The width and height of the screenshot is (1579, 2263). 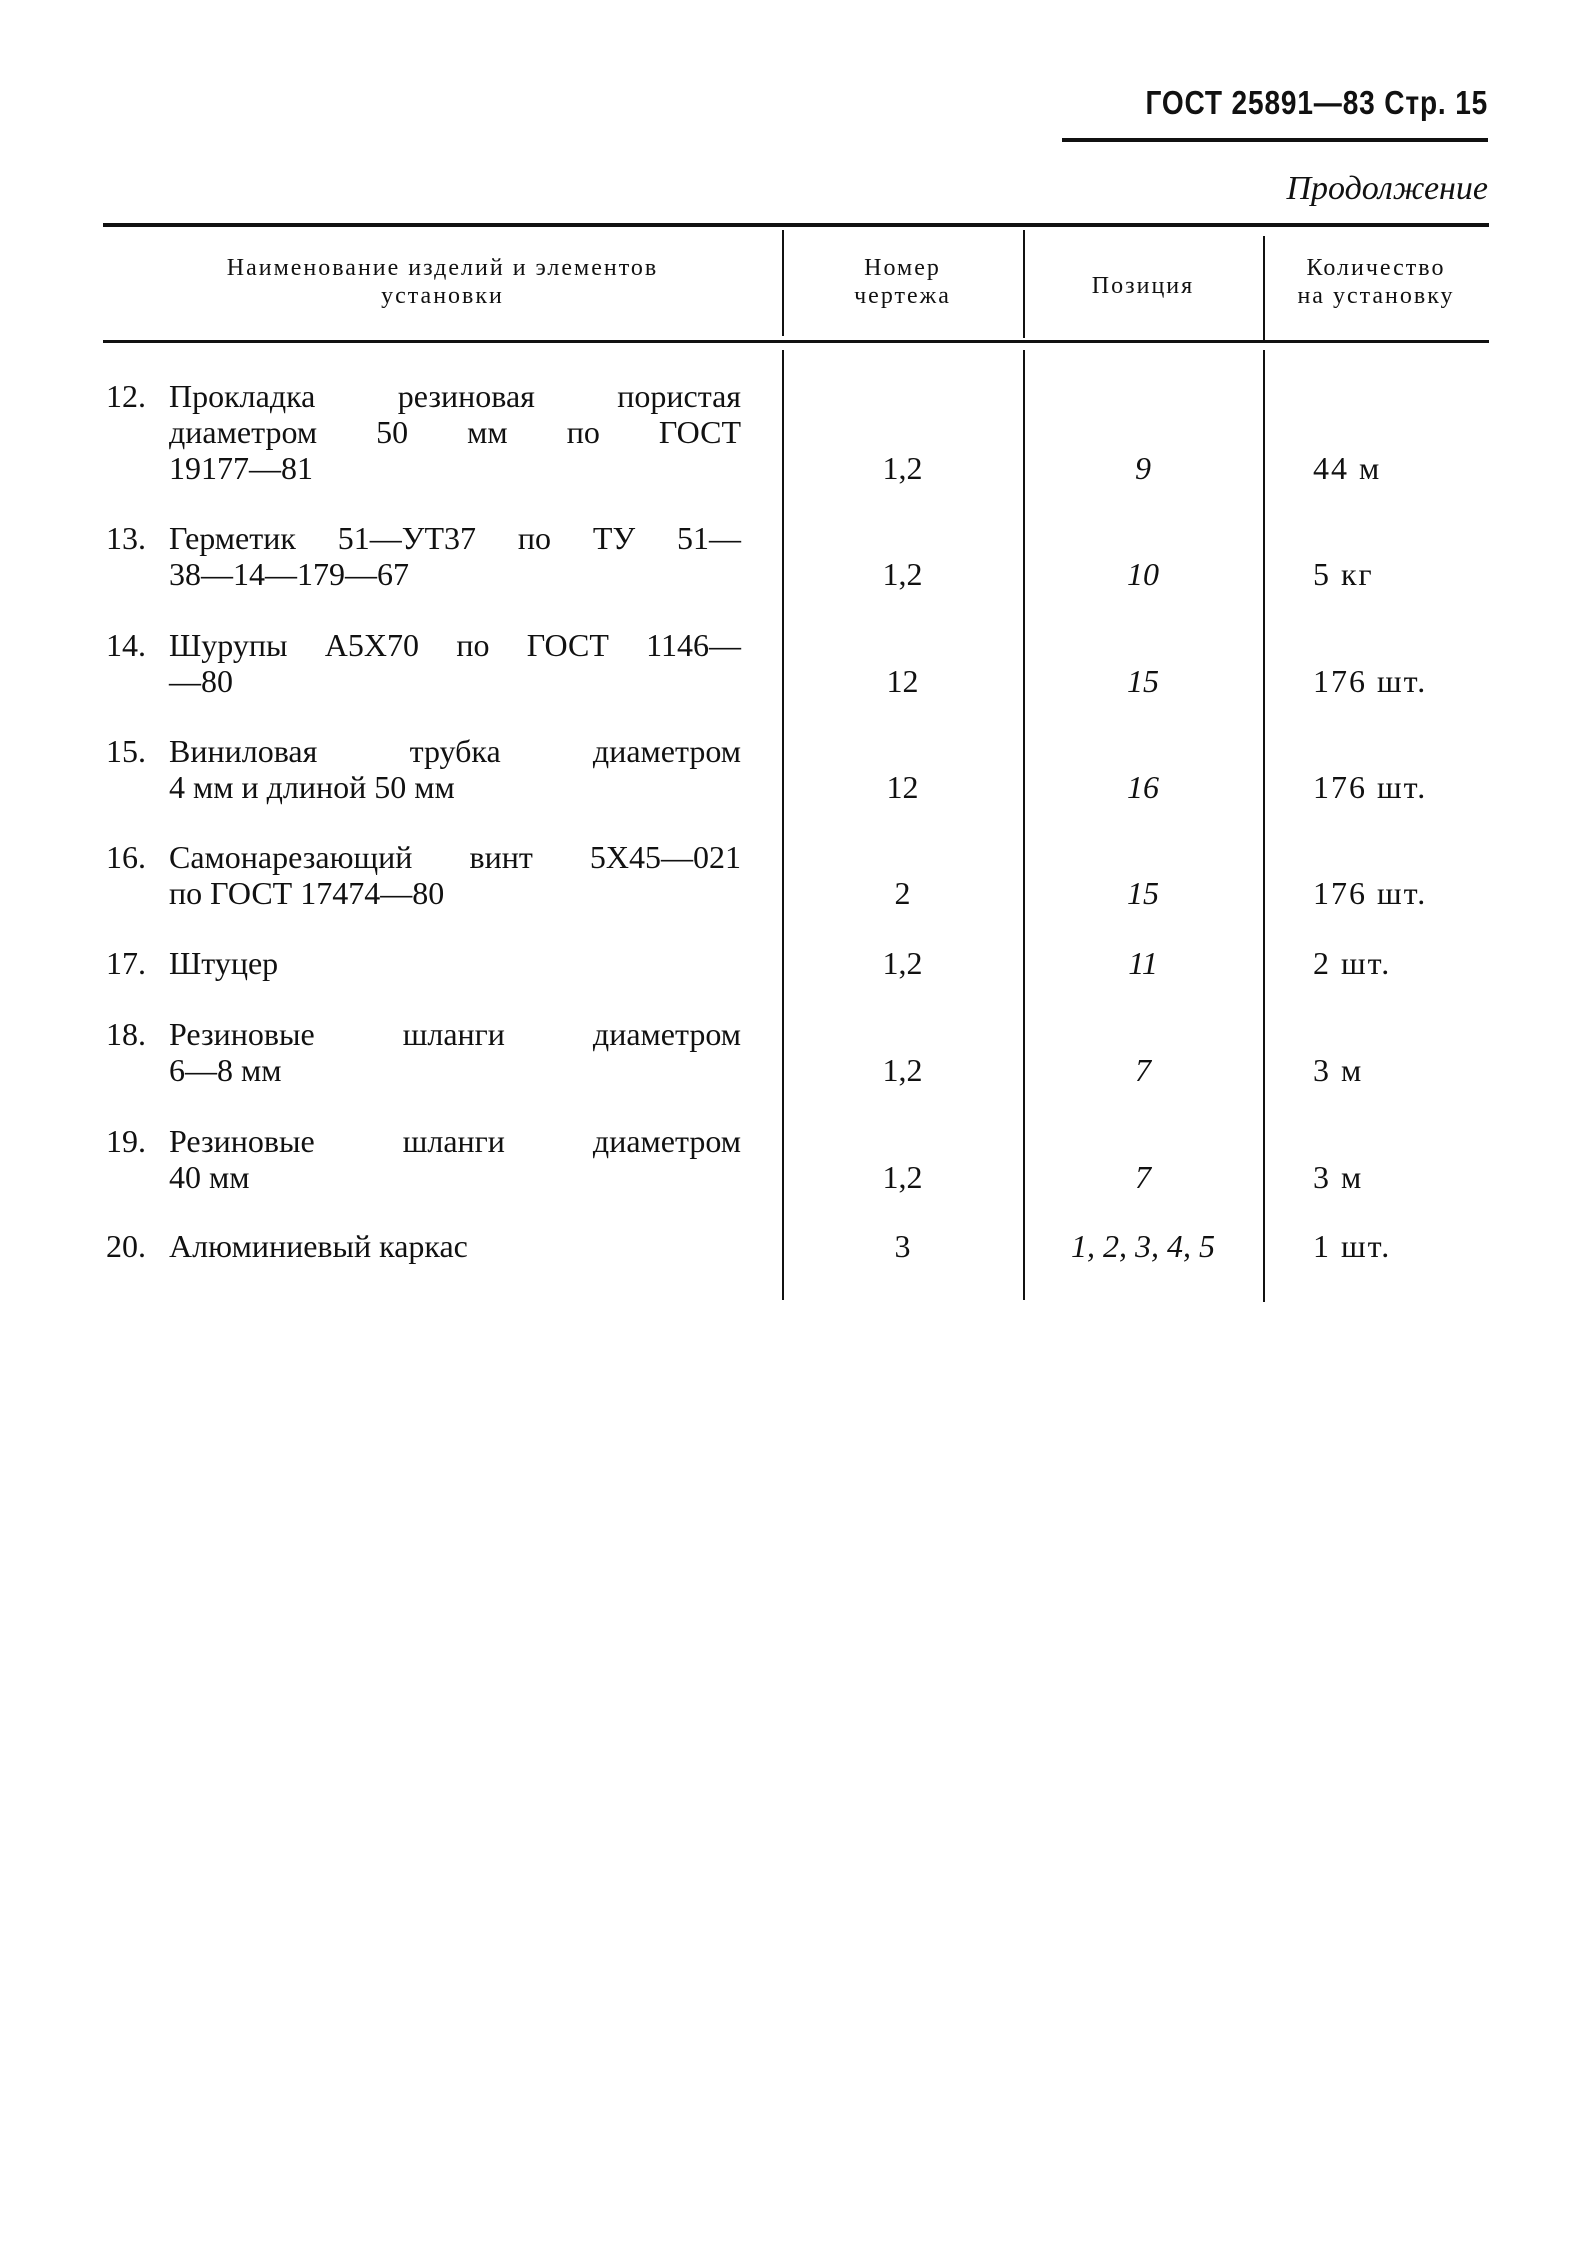 I want to click on position-number: 1, 2, 3, 4, 5, so click(x=1143, y=1246).